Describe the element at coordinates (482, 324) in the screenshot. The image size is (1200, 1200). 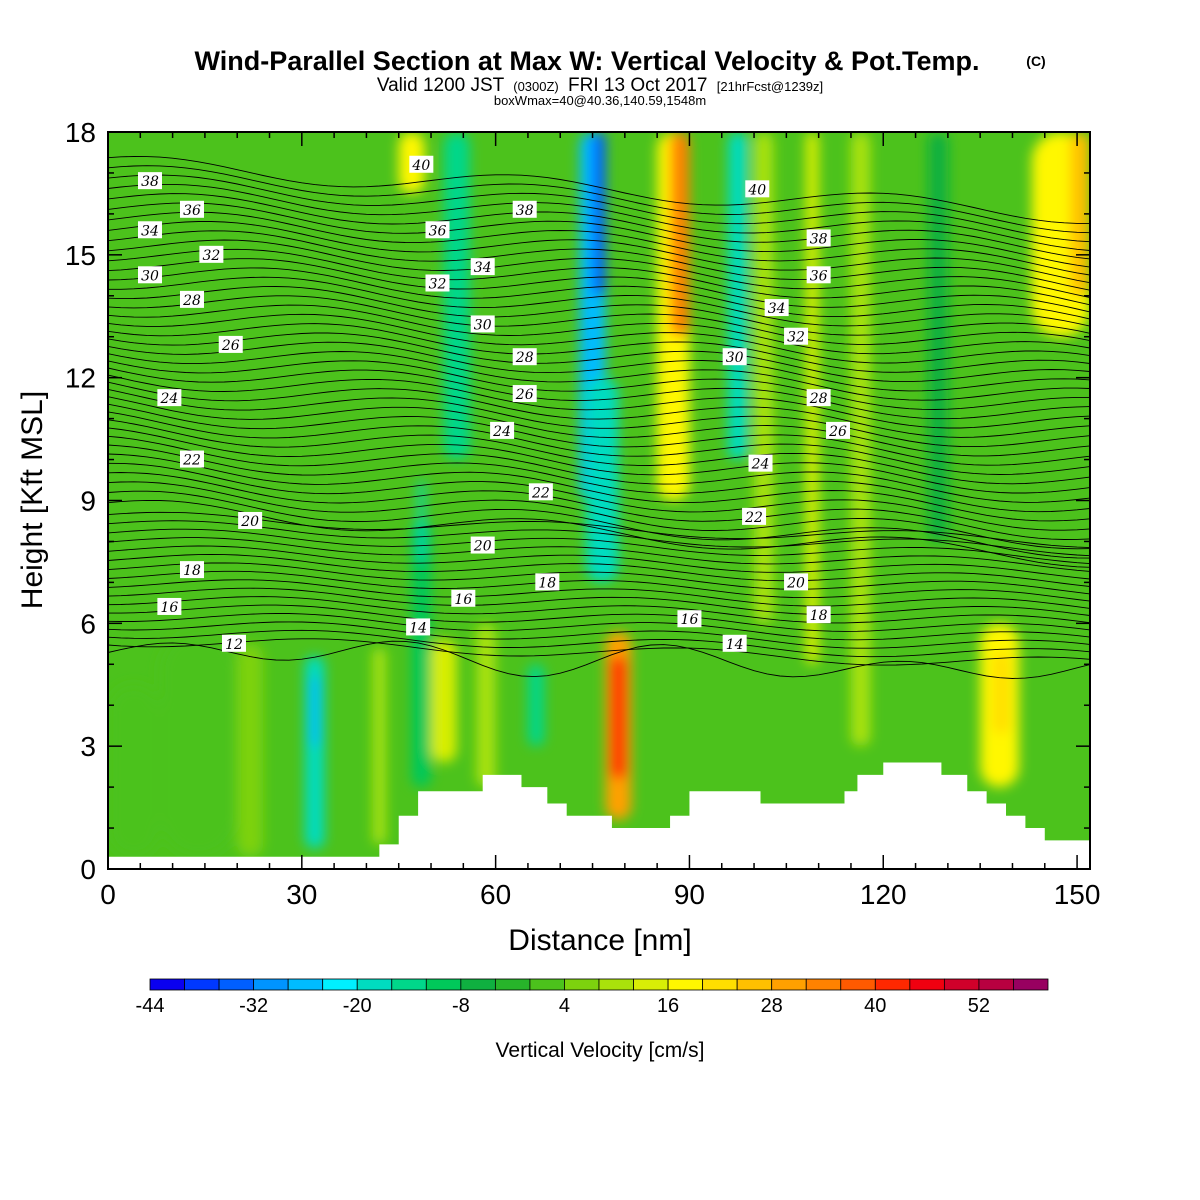
I see `theta-contour-label: 30` at that location.